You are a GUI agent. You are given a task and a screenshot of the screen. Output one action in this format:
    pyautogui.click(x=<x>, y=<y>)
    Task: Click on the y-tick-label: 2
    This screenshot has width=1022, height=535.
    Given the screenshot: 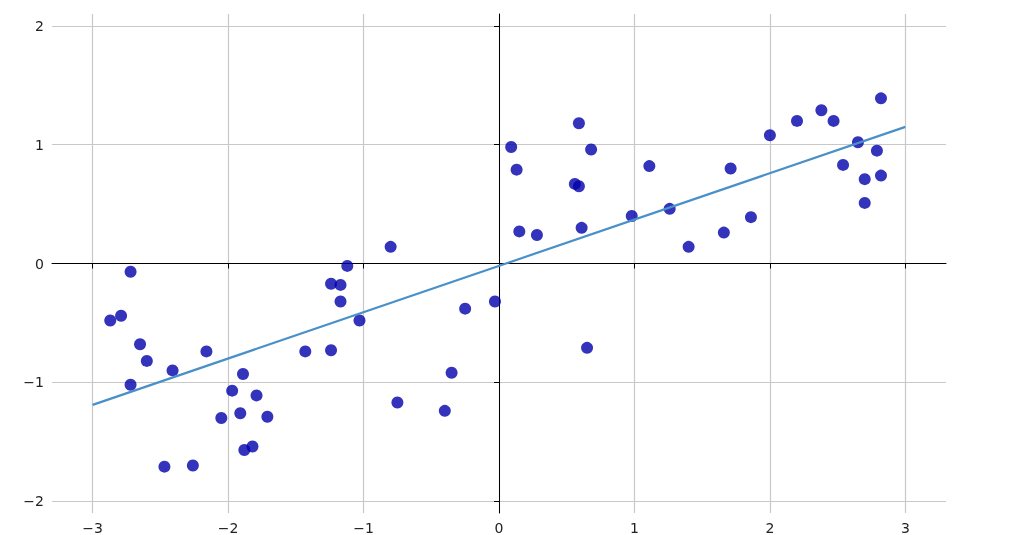 What is the action you would take?
    pyautogui.click(x=39, y=25)
    